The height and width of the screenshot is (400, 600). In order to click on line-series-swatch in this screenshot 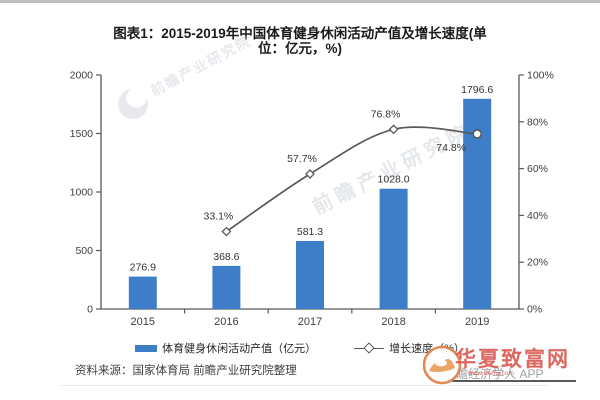, I will do `click(369, 348)`.